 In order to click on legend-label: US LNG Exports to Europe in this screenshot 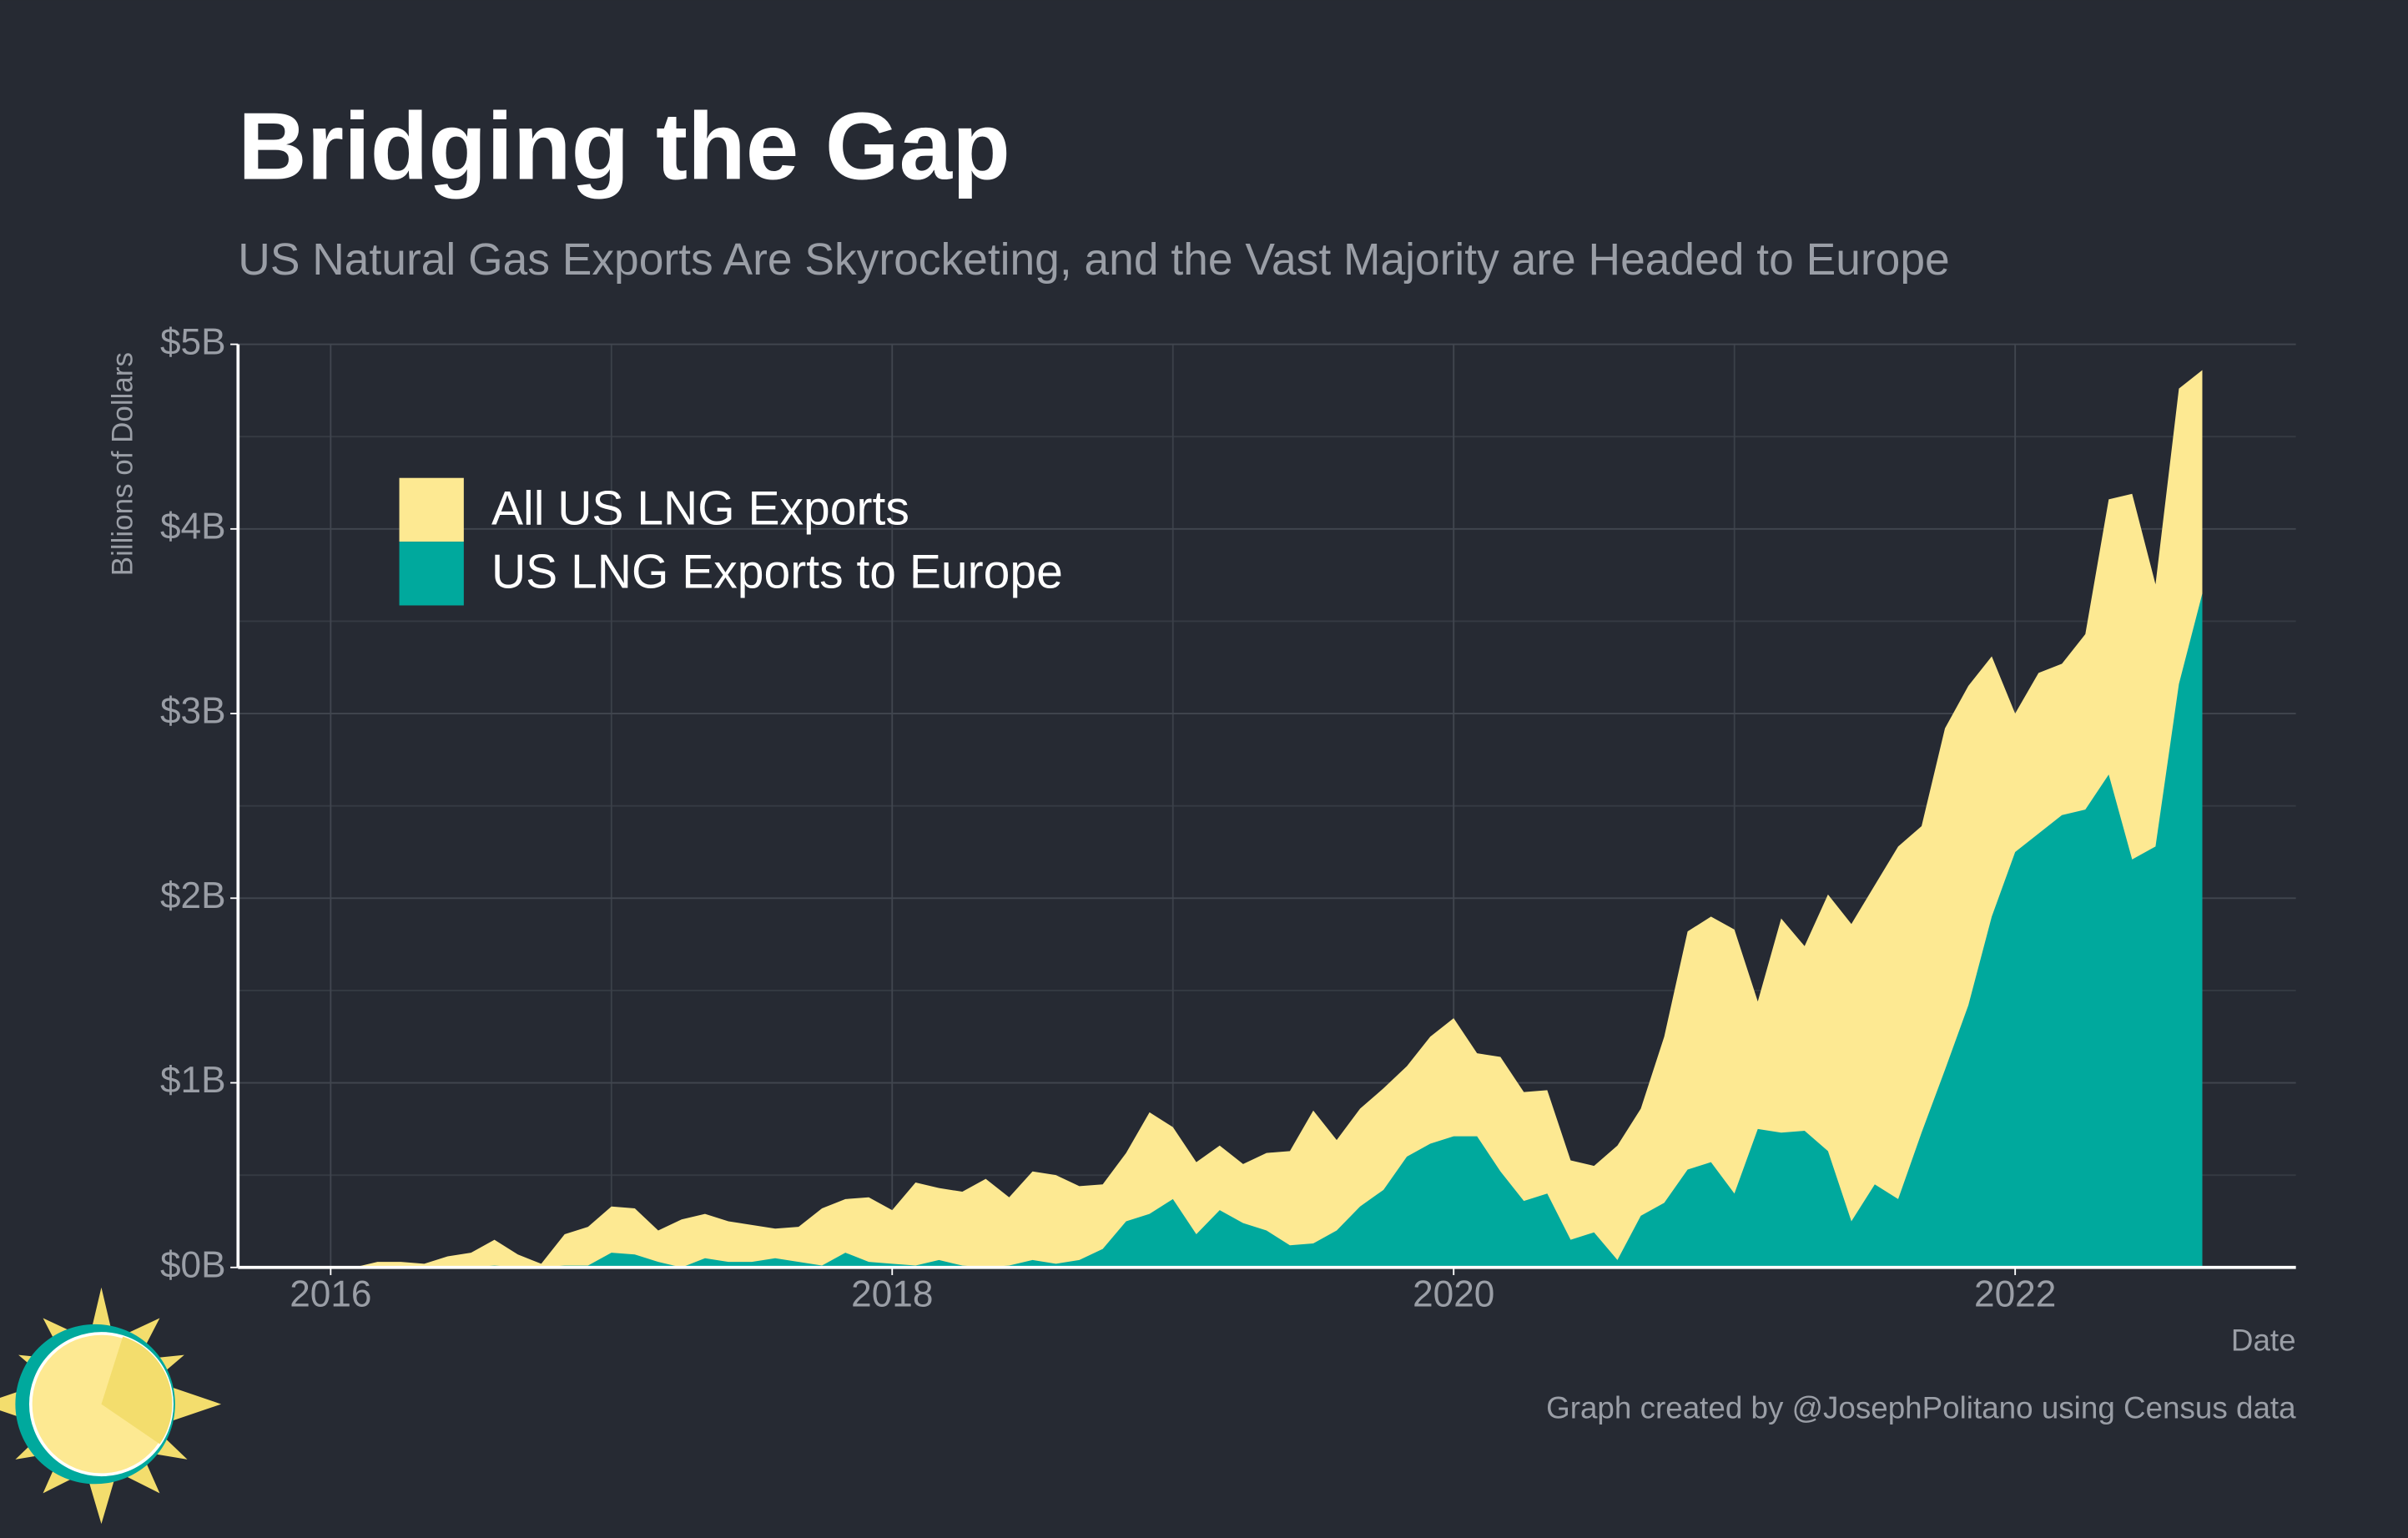, I will do `click(777, 572)`.